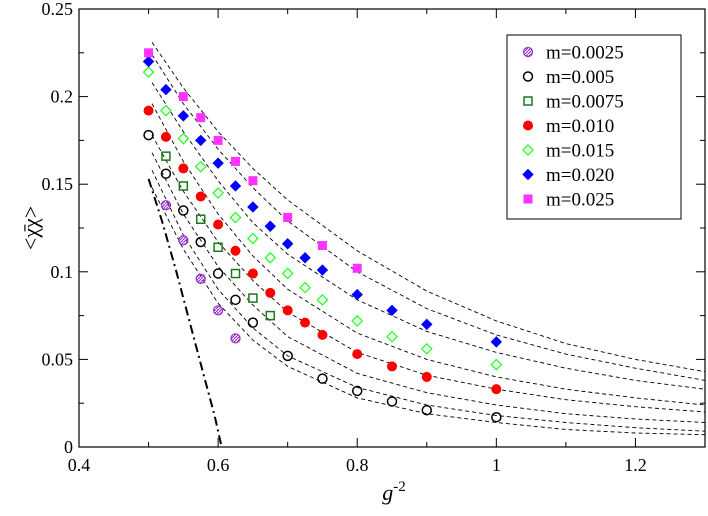 The width and height of the screenshot is (708, 516). Describe the element at coordinates (58, 184) in the screenshot. I see `y-tick-label: 0.15` at that location.